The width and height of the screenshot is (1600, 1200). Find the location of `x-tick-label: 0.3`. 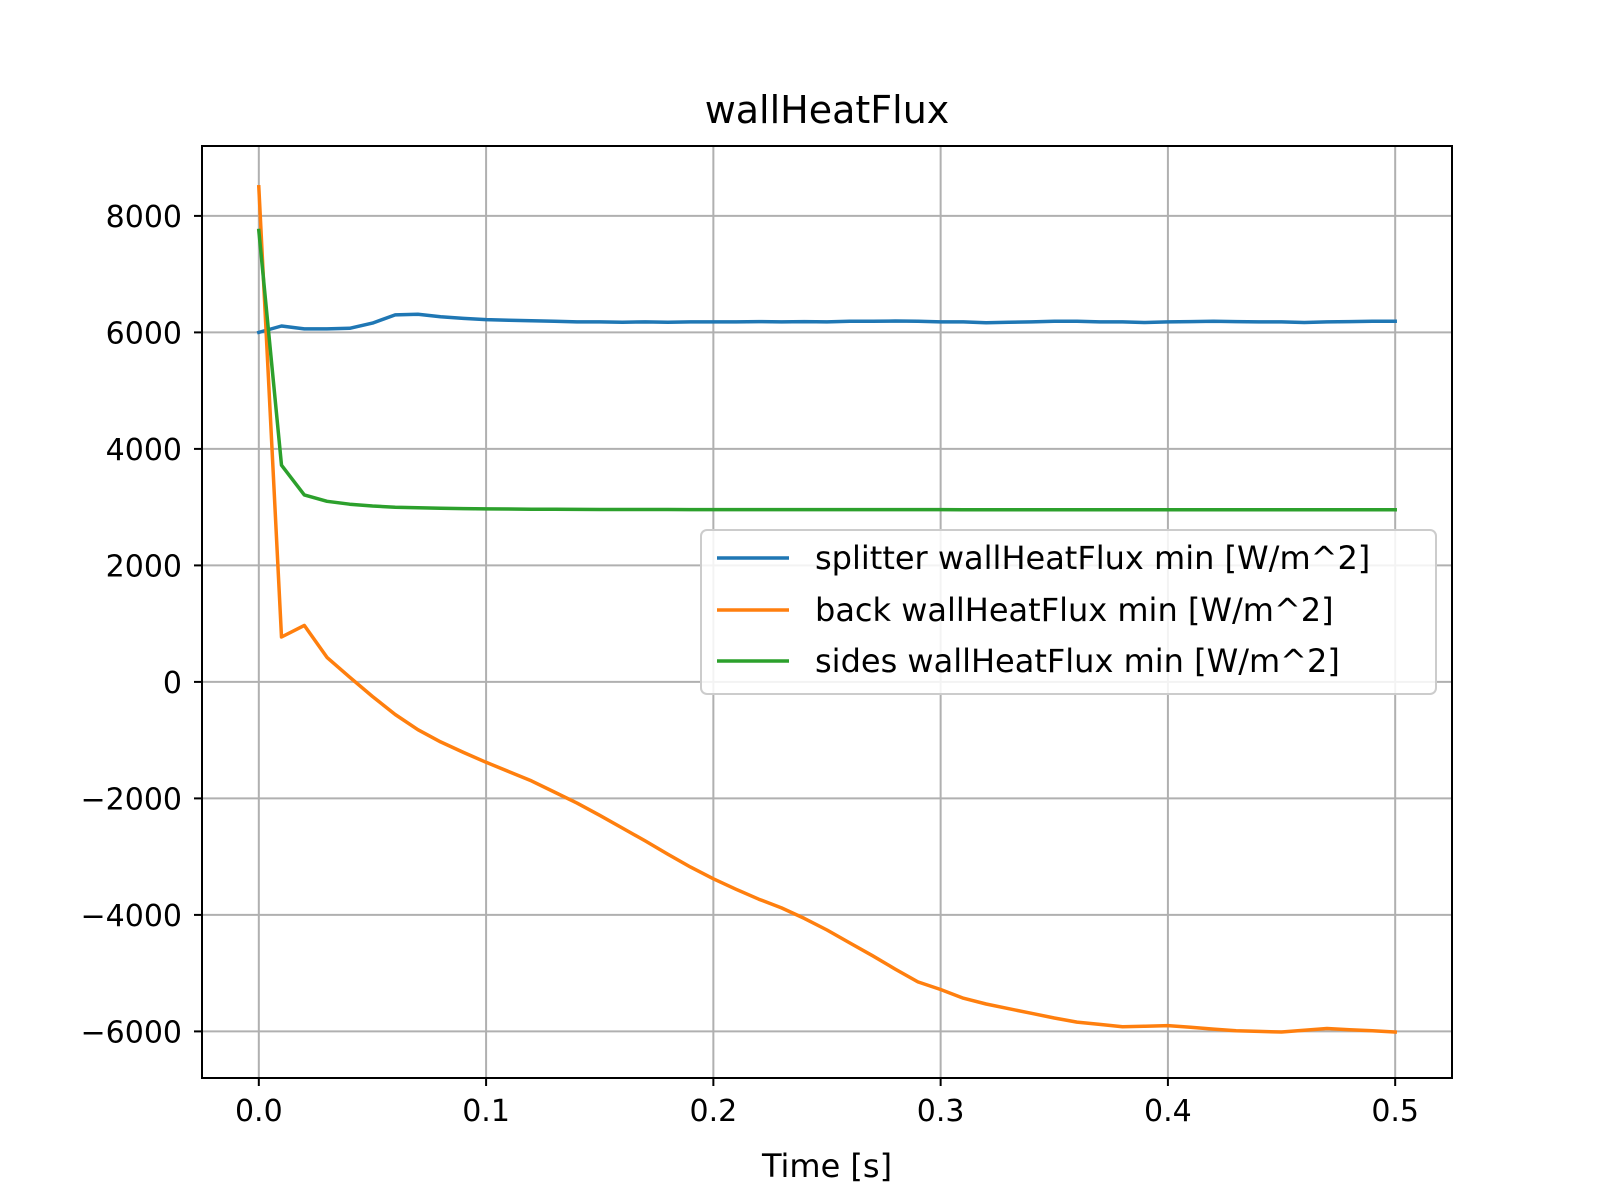

x-tick-label: 0.3 is located at coordinates (941, 1111).